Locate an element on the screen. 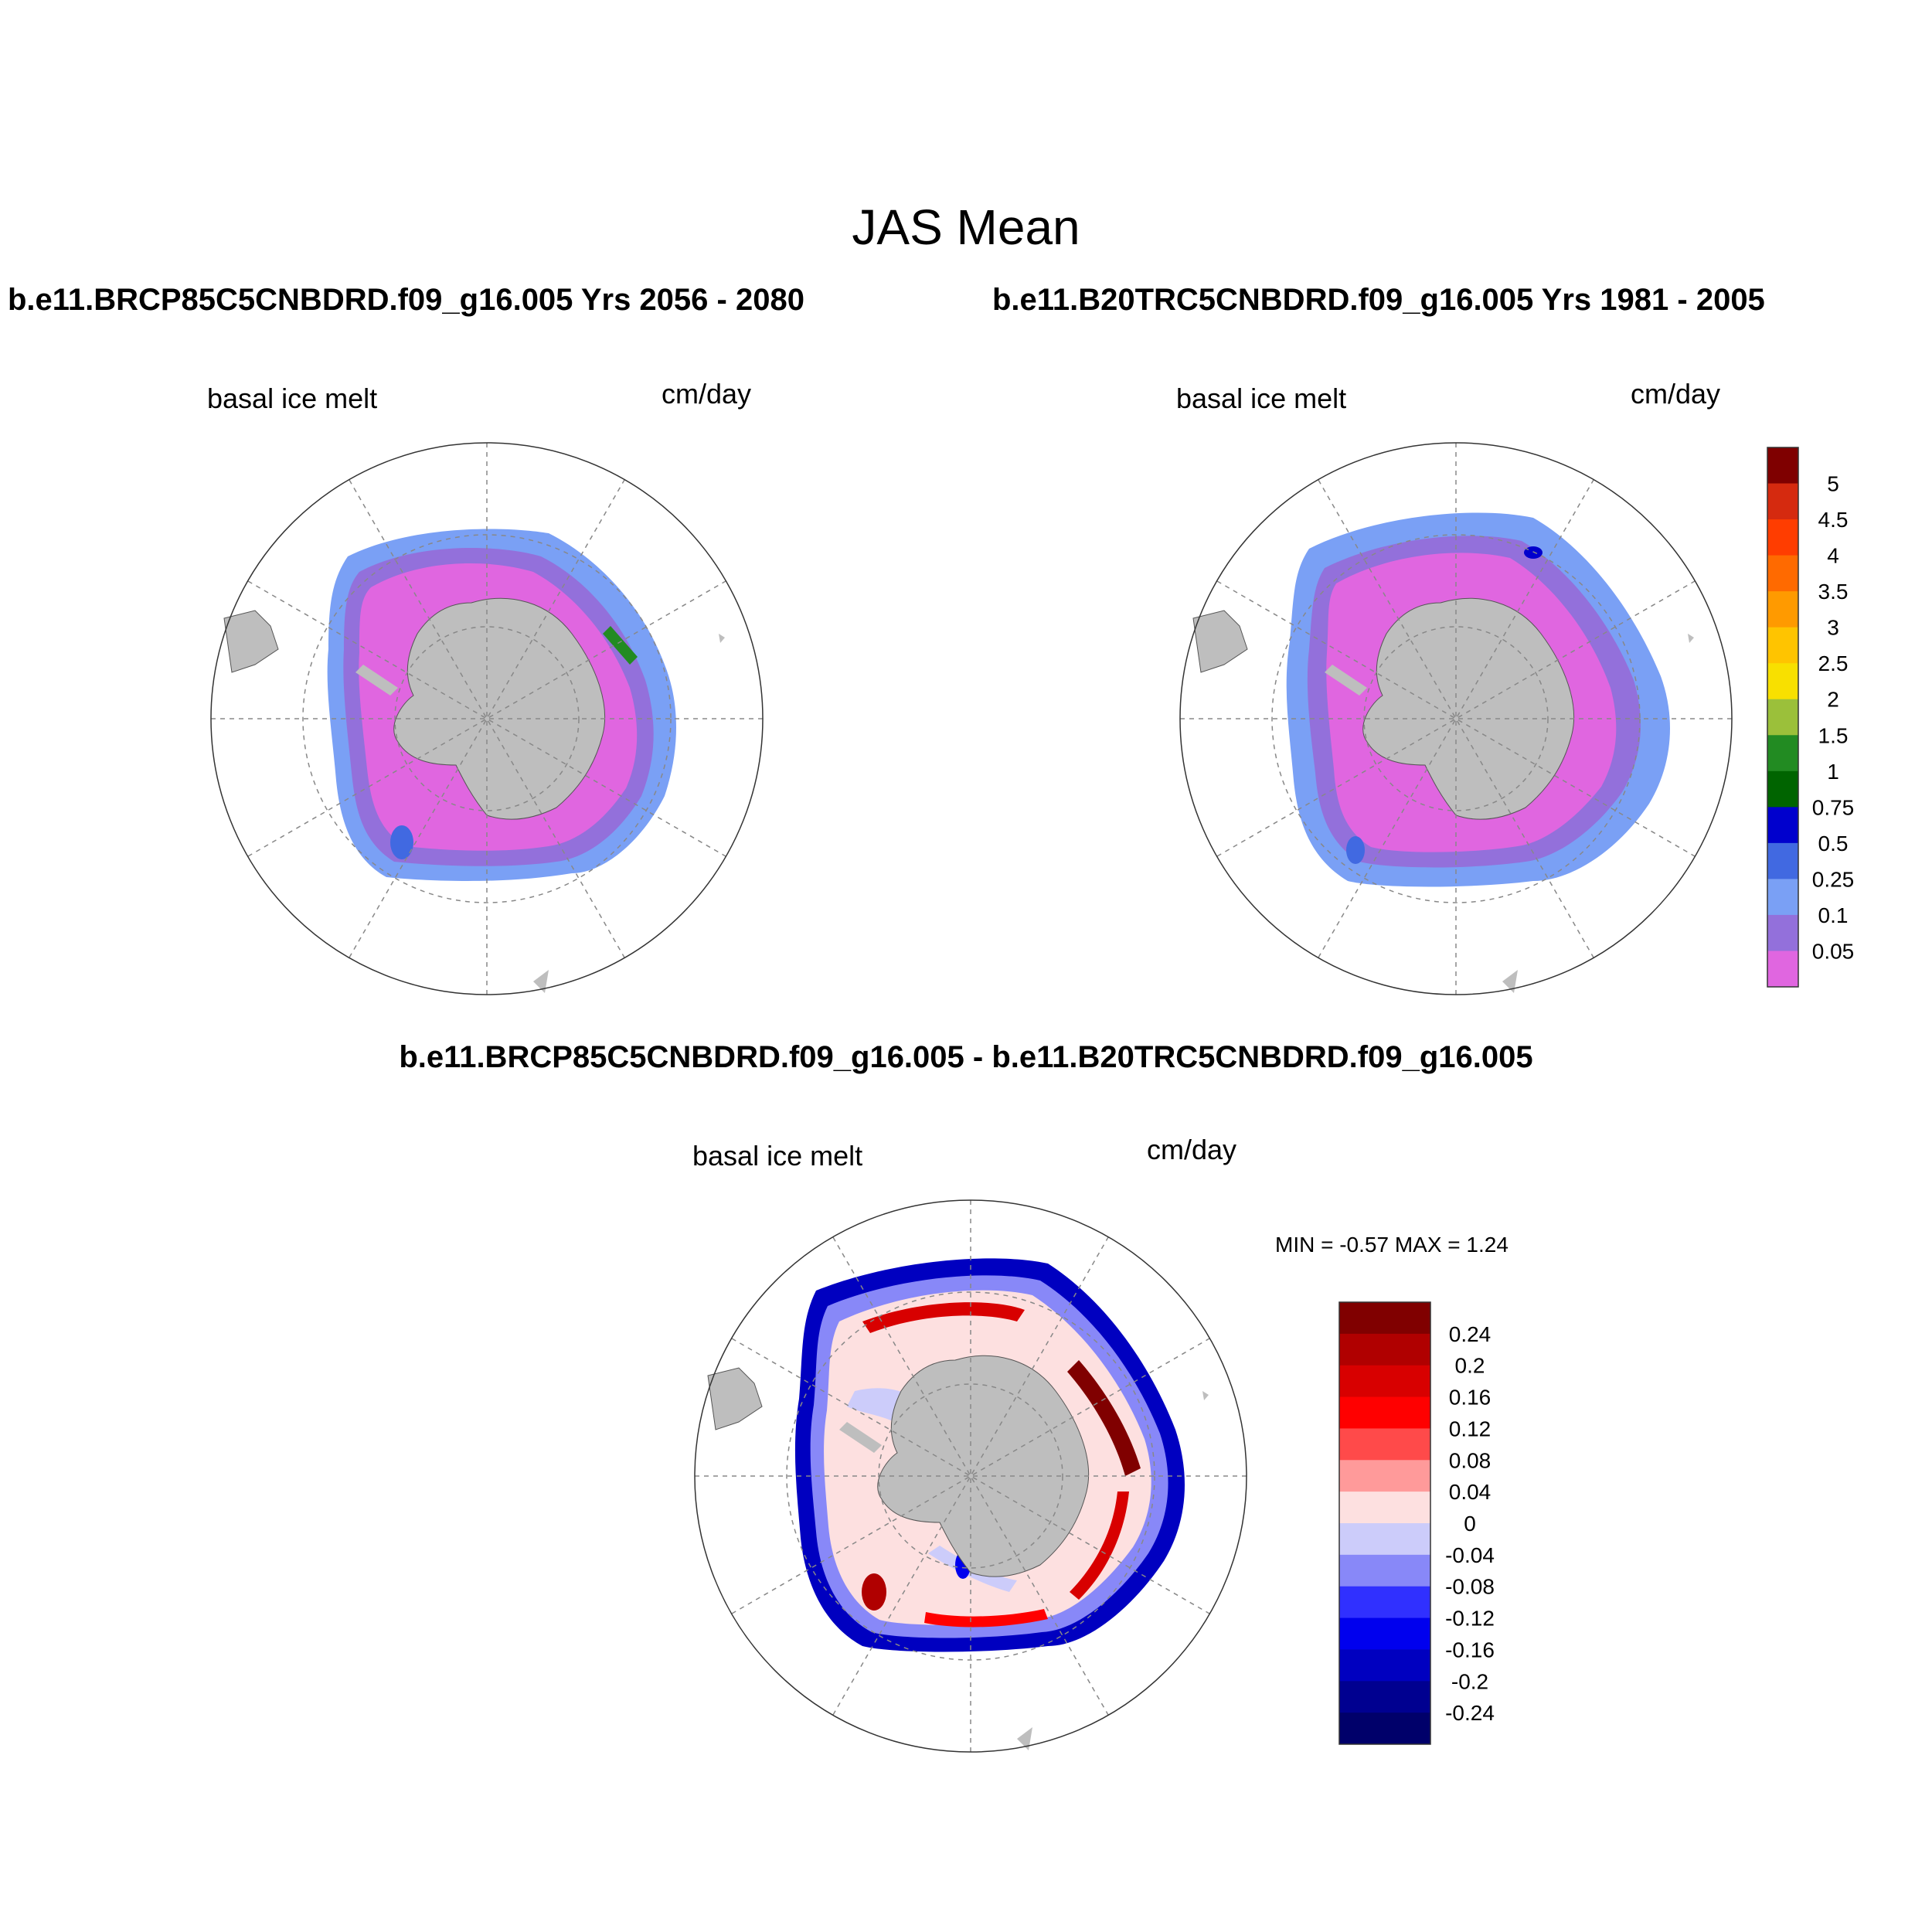 This screenshot has height=1932, width=1932. colorbar-mean-label: 5 is located at coordinates (1833, 484).